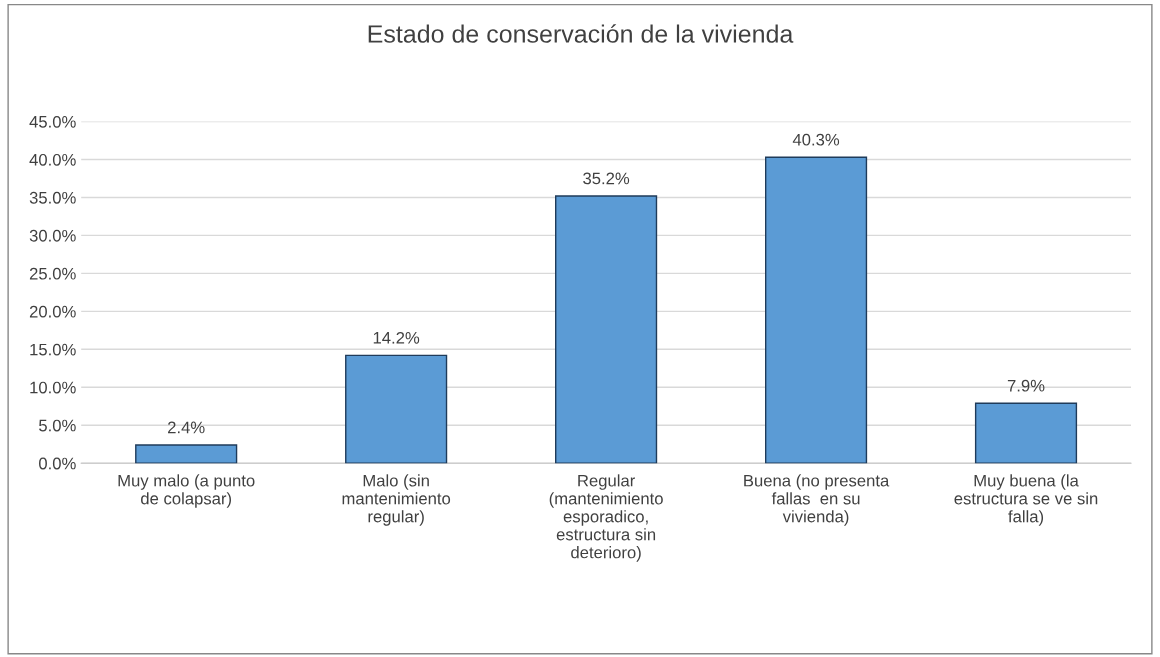  I want to click on y-tick-label: 25.0%, so click(52, 273).